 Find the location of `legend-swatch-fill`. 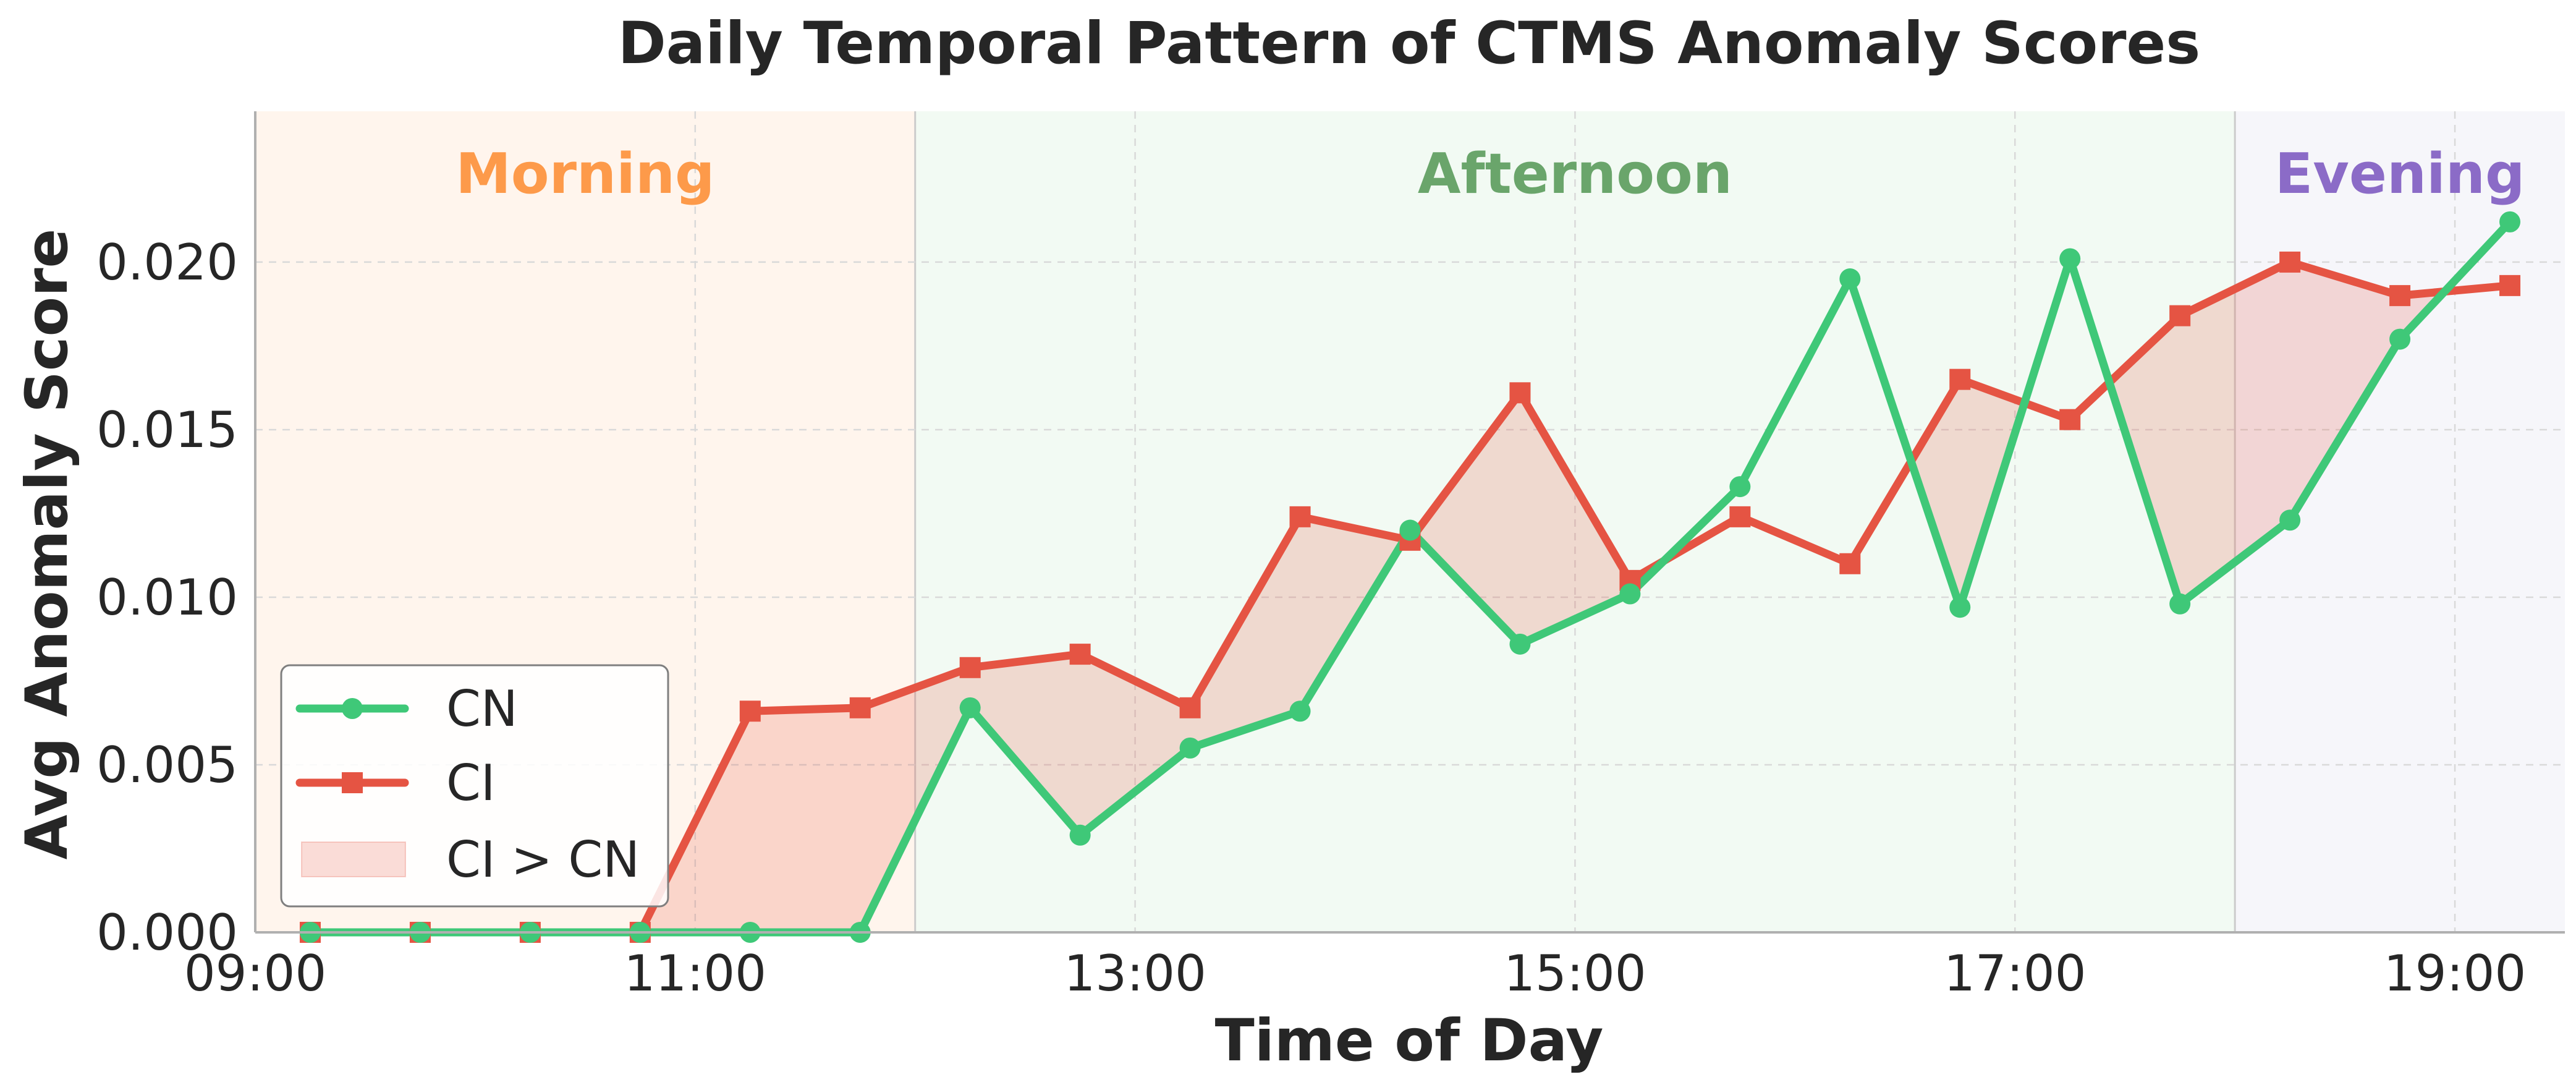

legend-swatch-fill is located at coordinates (353, 859).